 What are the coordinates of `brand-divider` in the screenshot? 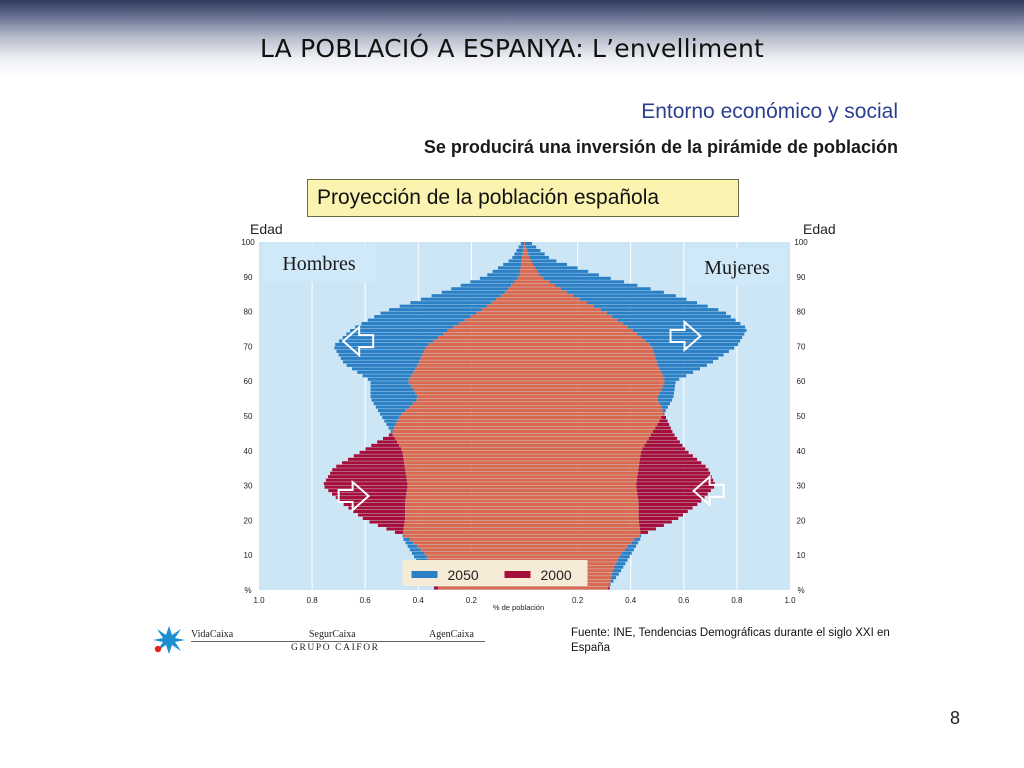 It's located at (338, 641).